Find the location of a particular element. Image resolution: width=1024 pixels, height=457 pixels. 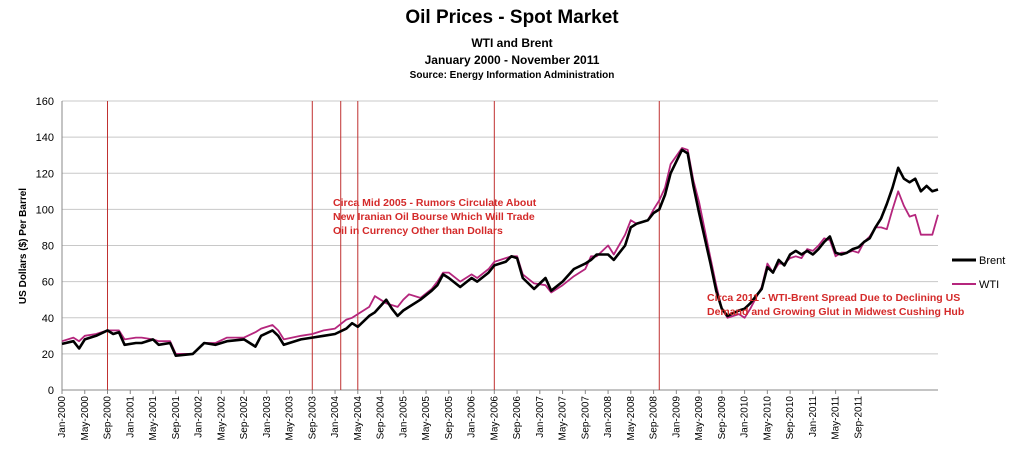

x-tick-label: May-2001 is located at coordinates (153, 418).